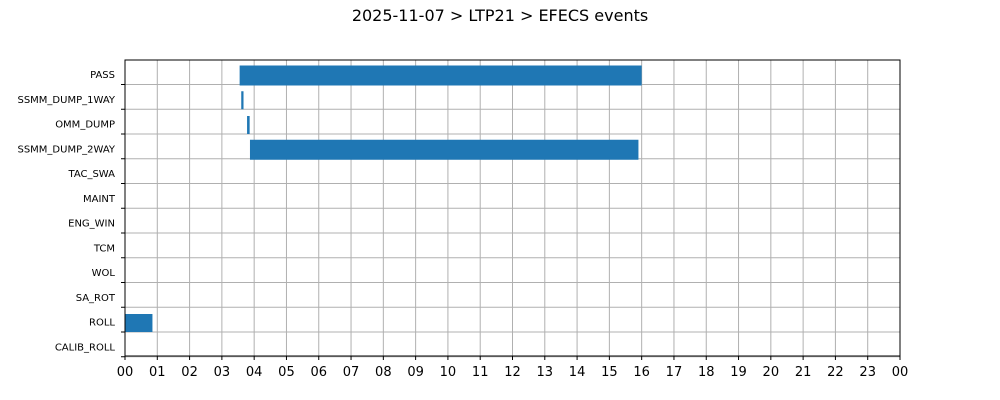 The height and width of the screenshot is (400, 1000). What do you see at coordinates (85, 125) in the screenshot?
I see `y-tick-label: OMM_DUMP` at bounding box center [85, 125].